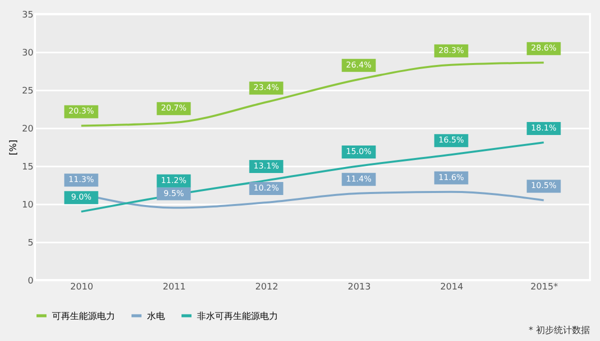  I want to click on y-tick-label: 25, so click(28, 91).